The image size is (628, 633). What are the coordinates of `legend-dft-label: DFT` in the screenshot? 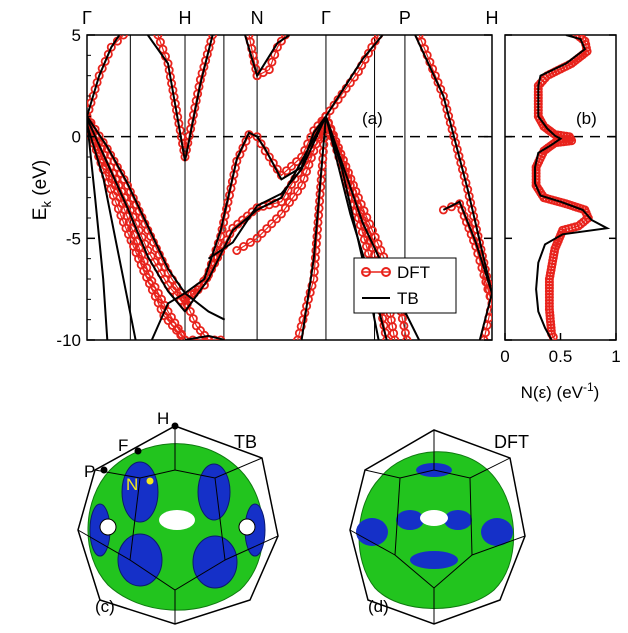 It's located at (413, 272).